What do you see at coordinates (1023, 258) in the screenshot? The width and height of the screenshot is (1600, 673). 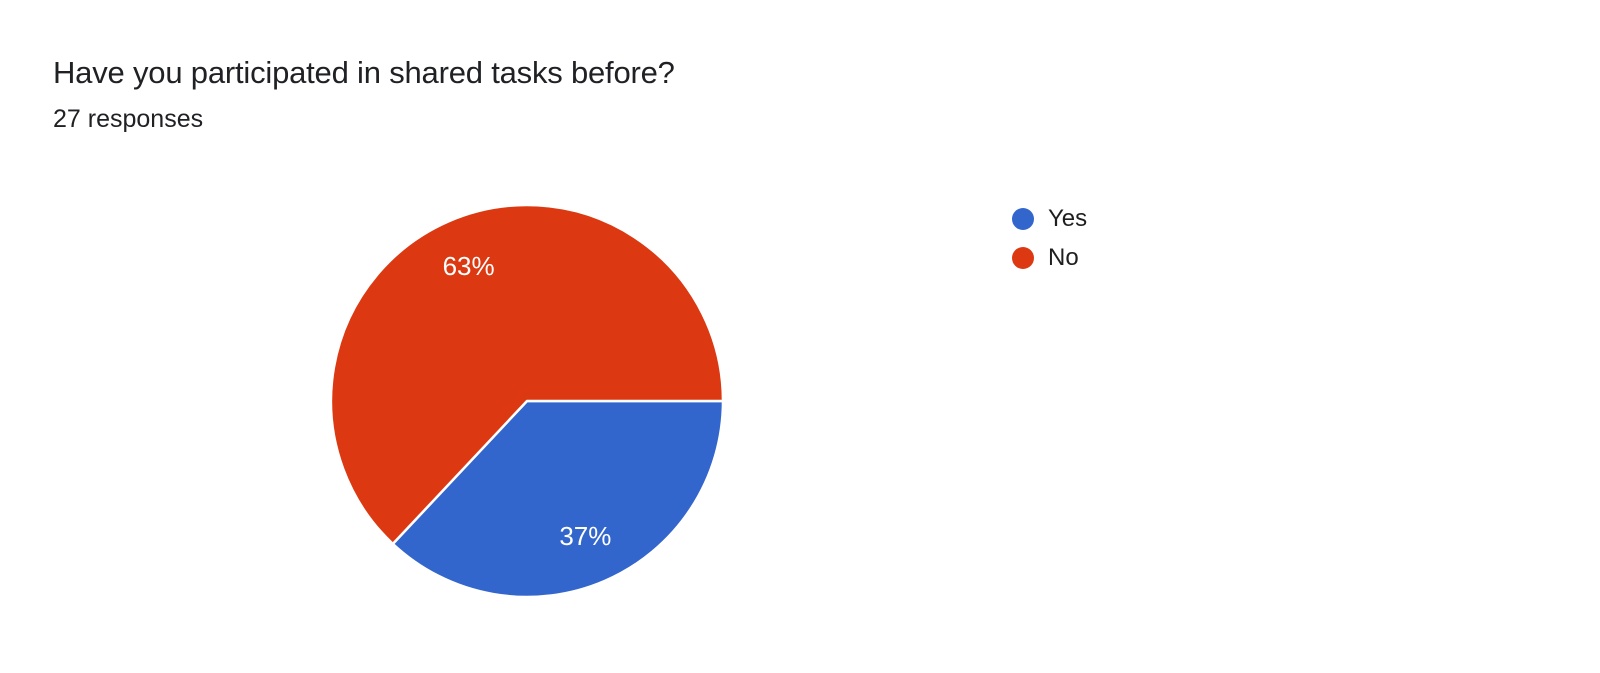 I see `legend-swatch-no-icon` at bounding box center [1023, 258].